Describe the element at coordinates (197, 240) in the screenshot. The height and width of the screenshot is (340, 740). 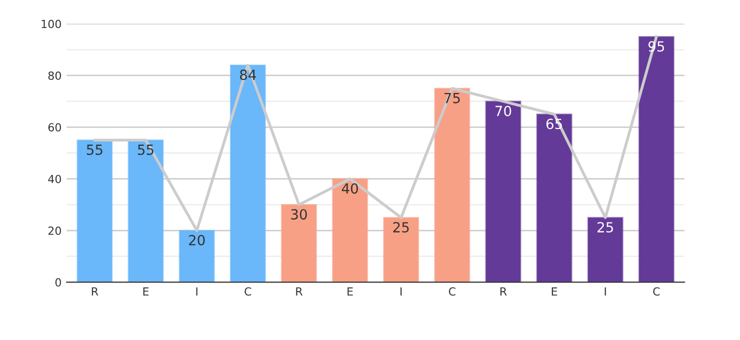
I see `data-label: 20` at that location.